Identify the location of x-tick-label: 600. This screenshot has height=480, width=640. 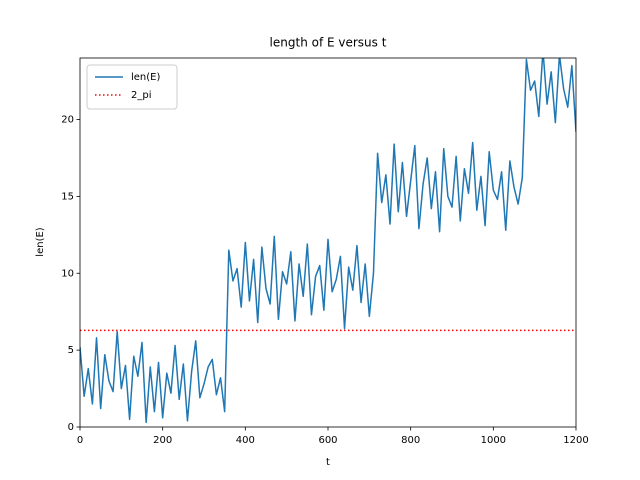
(327, 440).